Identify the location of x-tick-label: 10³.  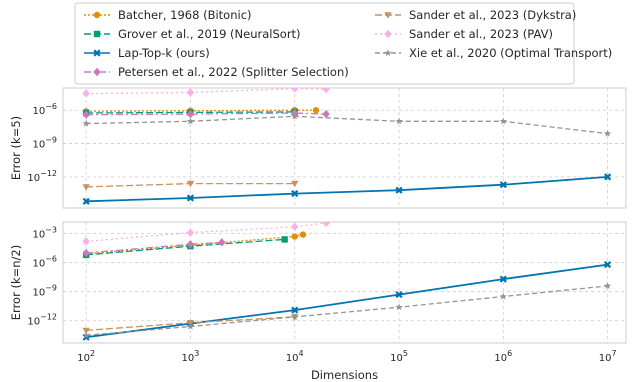
(191, 356).